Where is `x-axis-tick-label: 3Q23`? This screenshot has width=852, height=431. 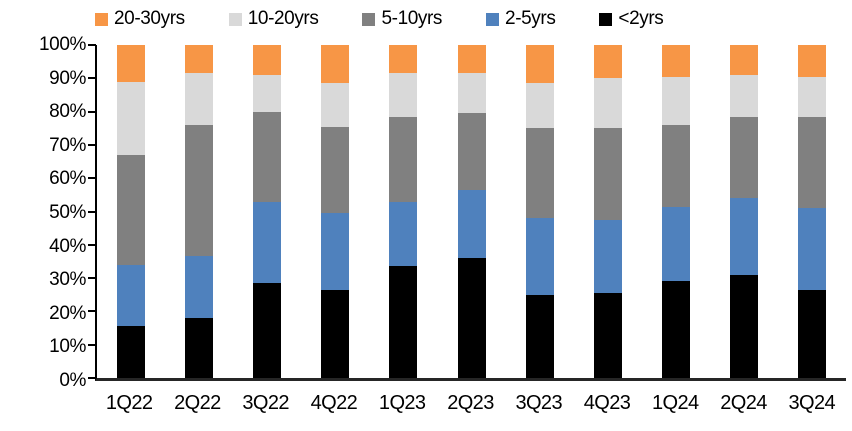
x-axis-tick-label: 3Q23 is located at coordinates (538, 403).